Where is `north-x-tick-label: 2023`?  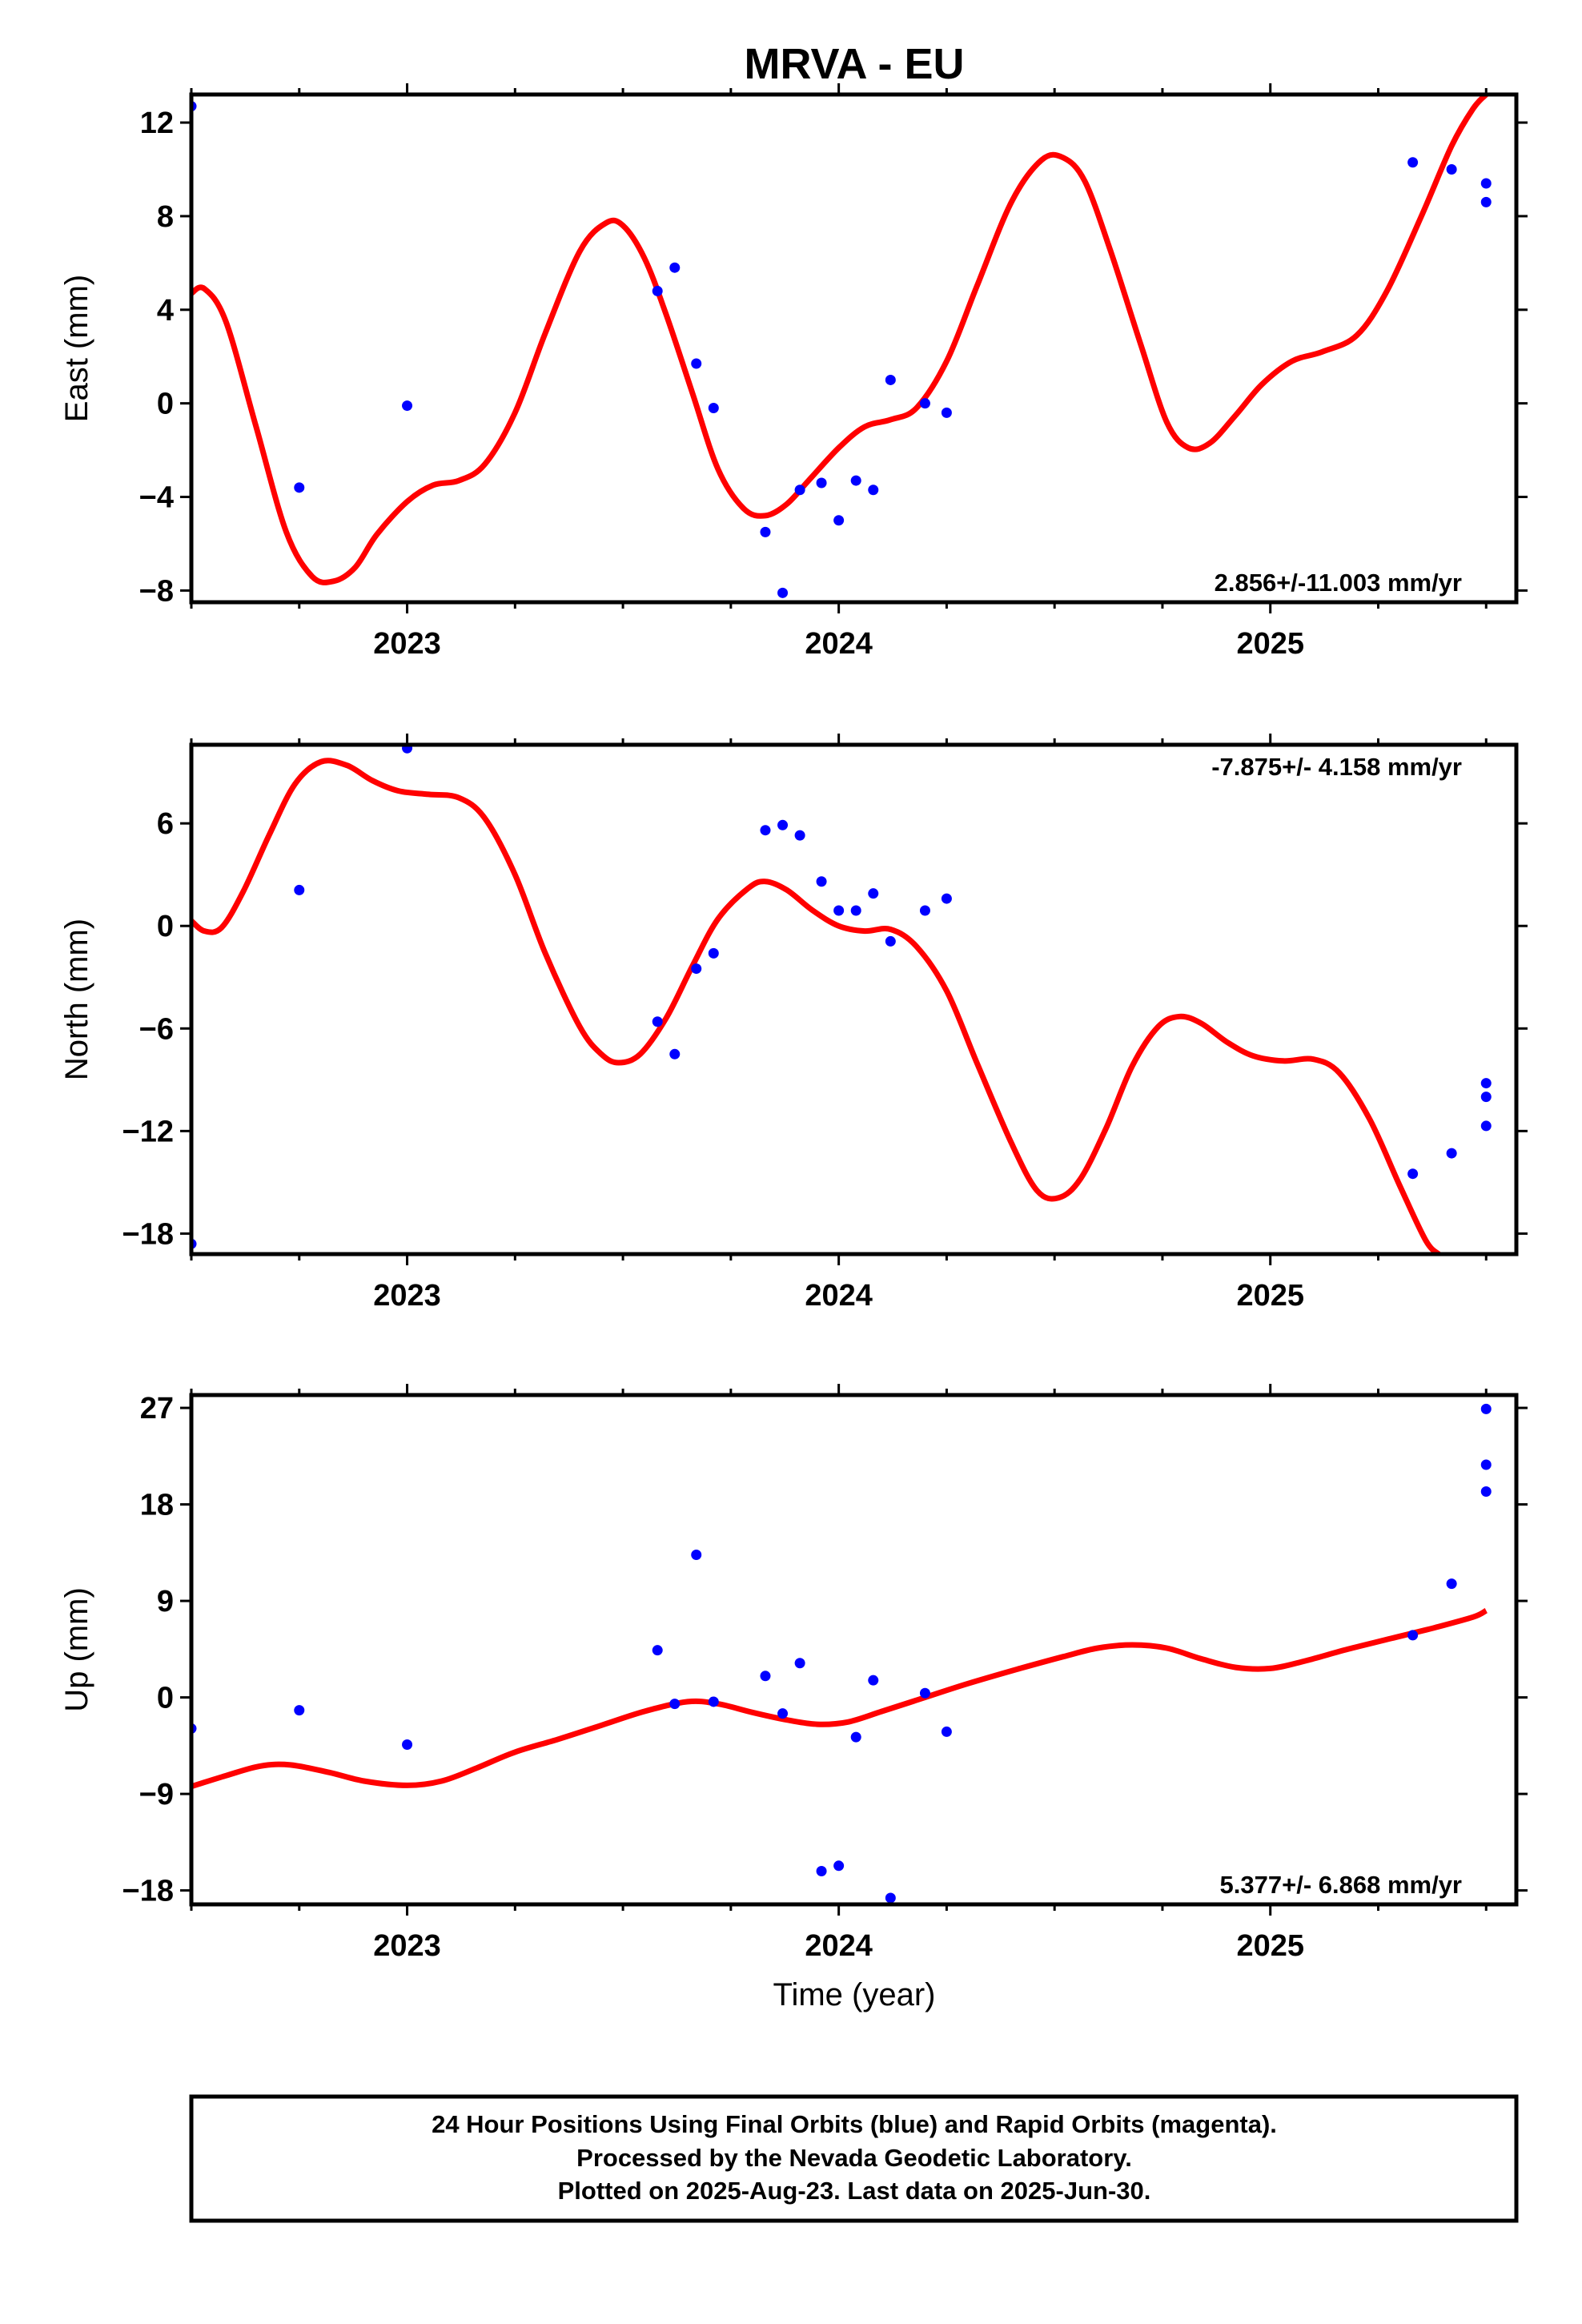 north-x-tick-label: 2023 is located at coordinates (407, 1296).